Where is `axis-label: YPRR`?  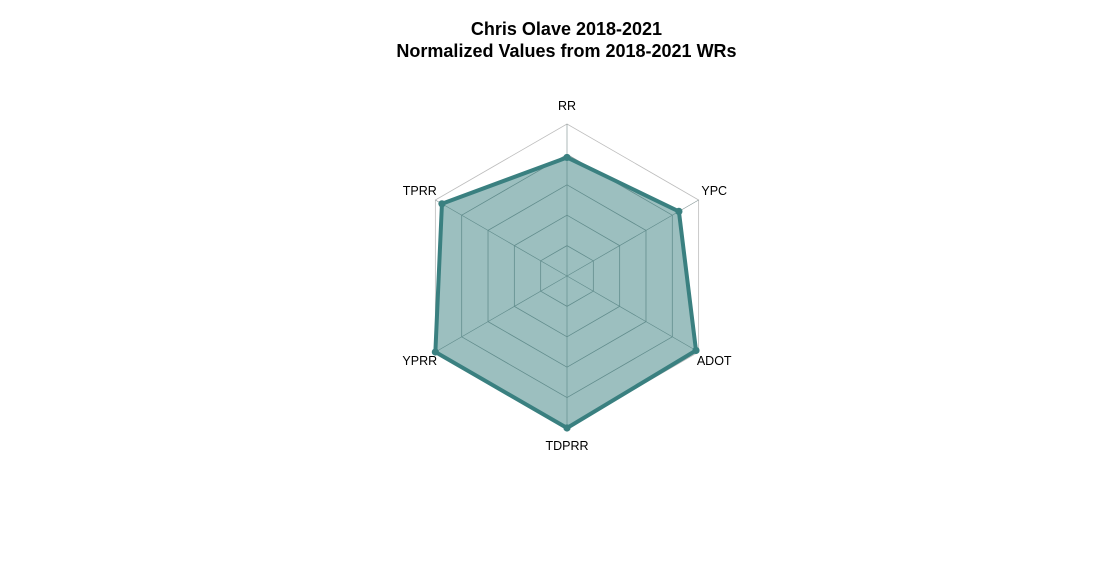 axis-label: YPRR is located at coordinates (419, 361).